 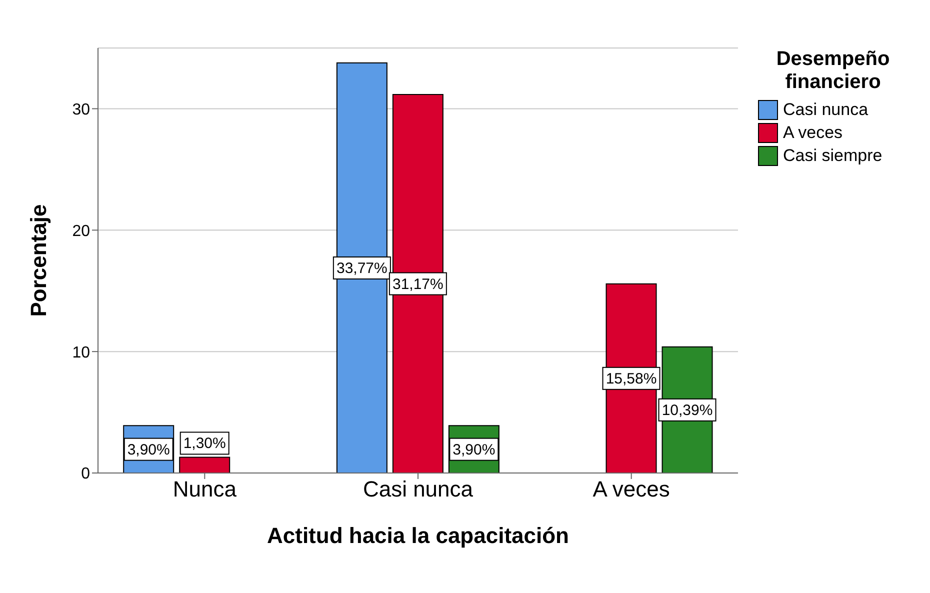 What do you see at coordinates (631, 379) in the screenshot?
I see `data-label: 15,58%` at bounding box center [631, 379].